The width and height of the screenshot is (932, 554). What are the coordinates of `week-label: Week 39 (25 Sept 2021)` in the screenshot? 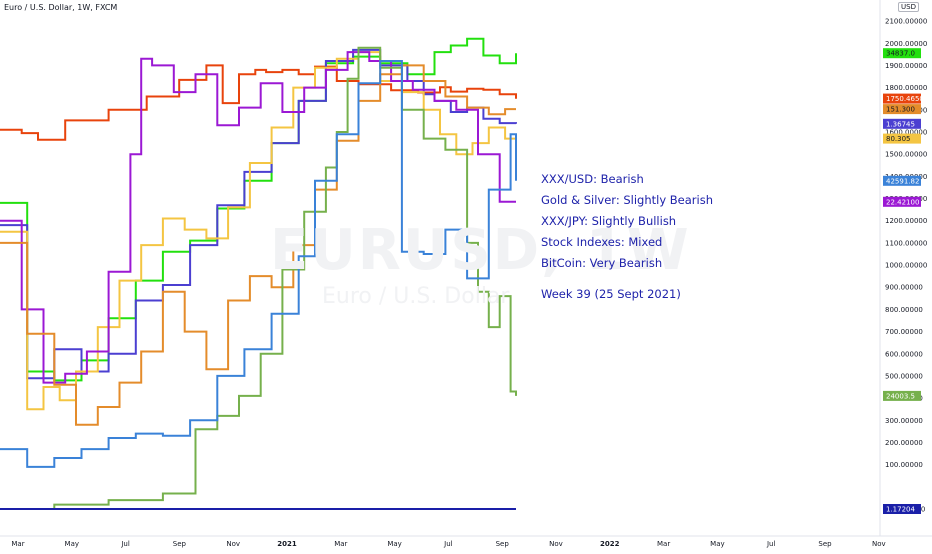 It's located at (611, 294).